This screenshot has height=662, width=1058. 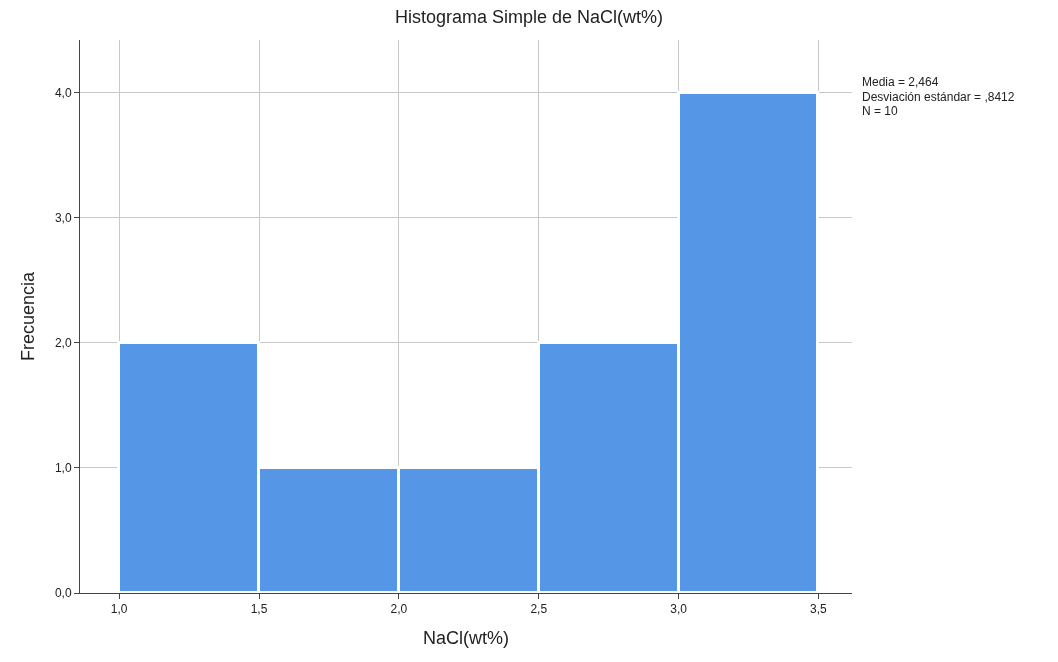 What do you see at coordinates (466, 637) in the screenshot?
I see `x-axis-title: NaCl(wt%)` at bounding box center [466, 637].